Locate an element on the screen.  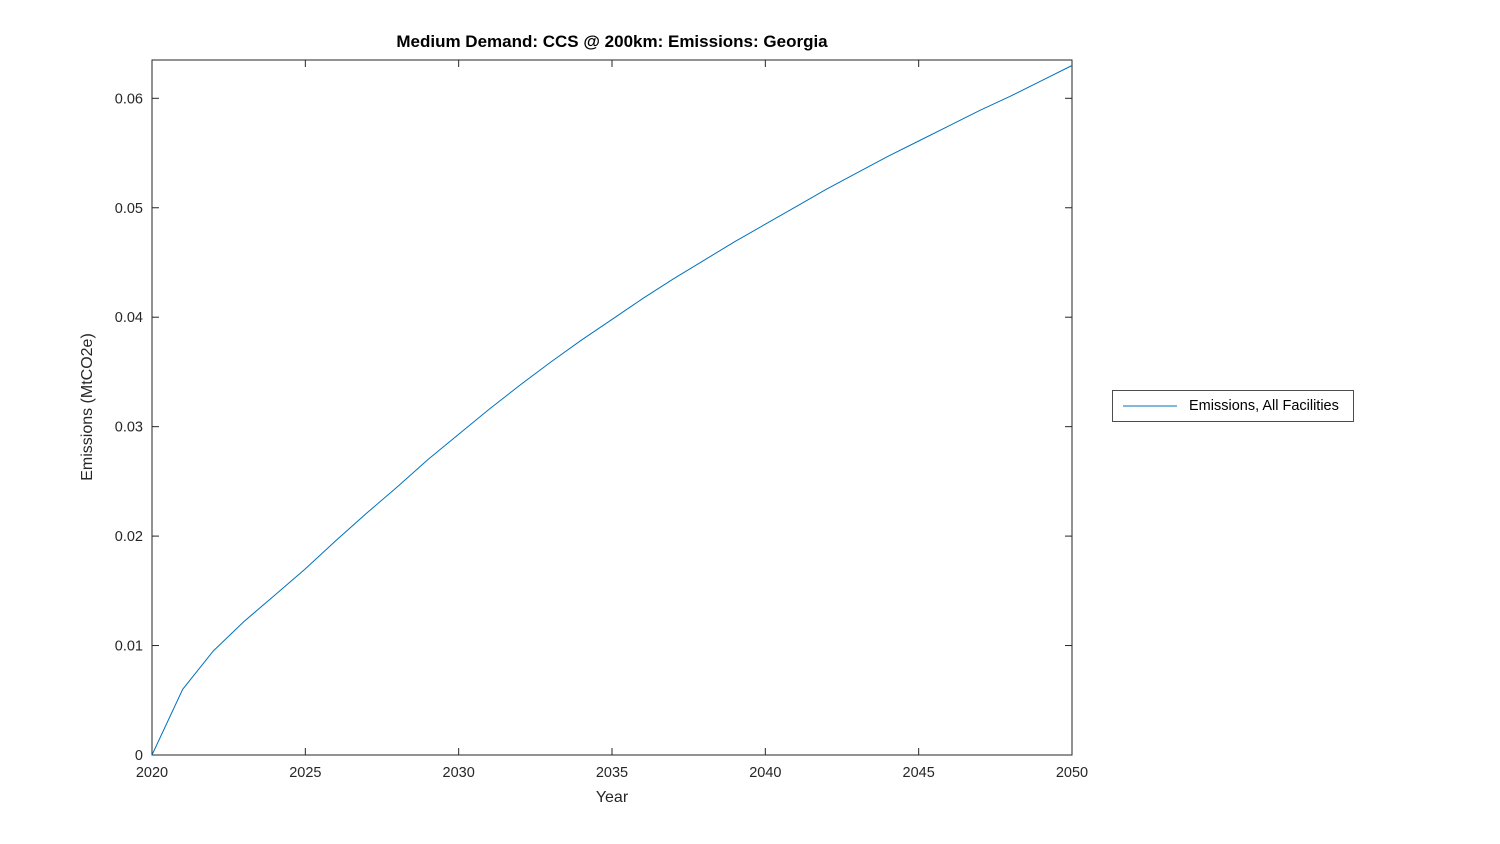
y-tick-label: 0.04 is located at coordinates (129, 318).